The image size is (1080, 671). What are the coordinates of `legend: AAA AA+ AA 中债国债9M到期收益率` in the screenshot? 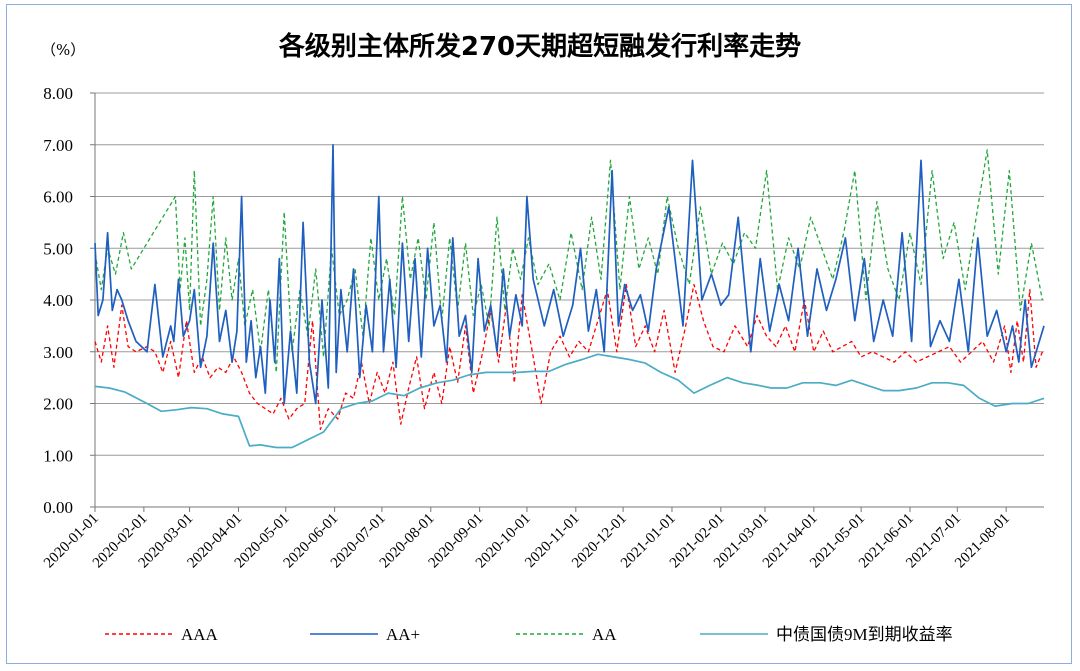 It's located at (529, 634).